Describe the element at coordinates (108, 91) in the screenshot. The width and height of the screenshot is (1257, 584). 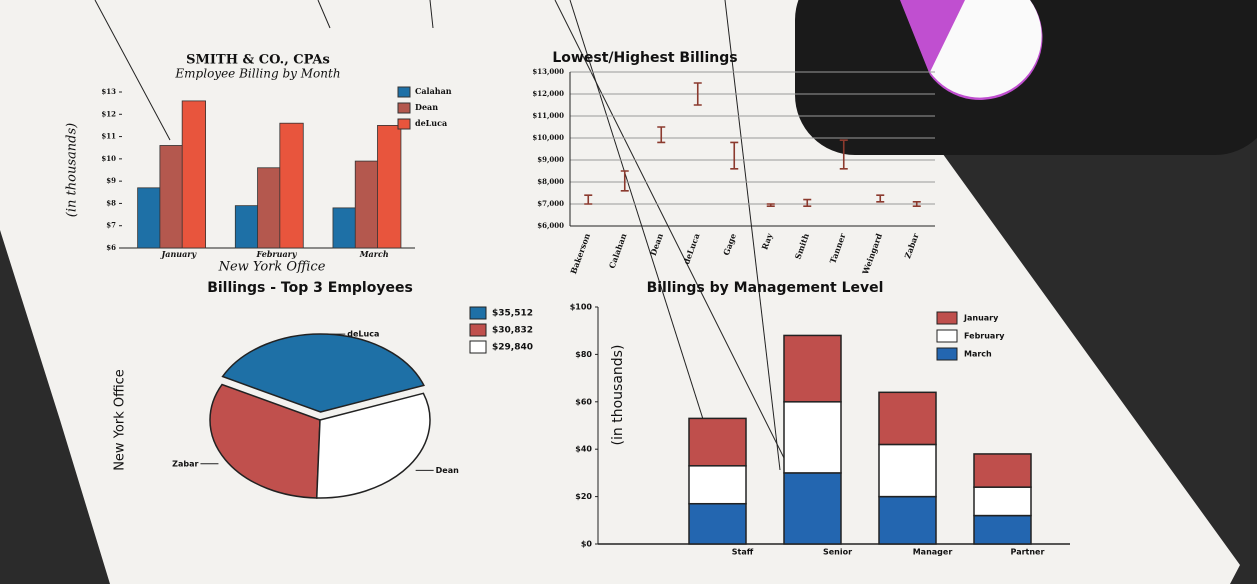
I see `y-tick-label: $13` at that location.